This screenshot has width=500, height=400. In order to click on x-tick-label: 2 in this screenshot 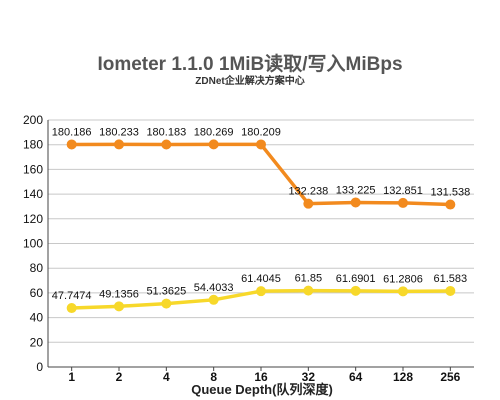, I will do `click(119, 377)`.